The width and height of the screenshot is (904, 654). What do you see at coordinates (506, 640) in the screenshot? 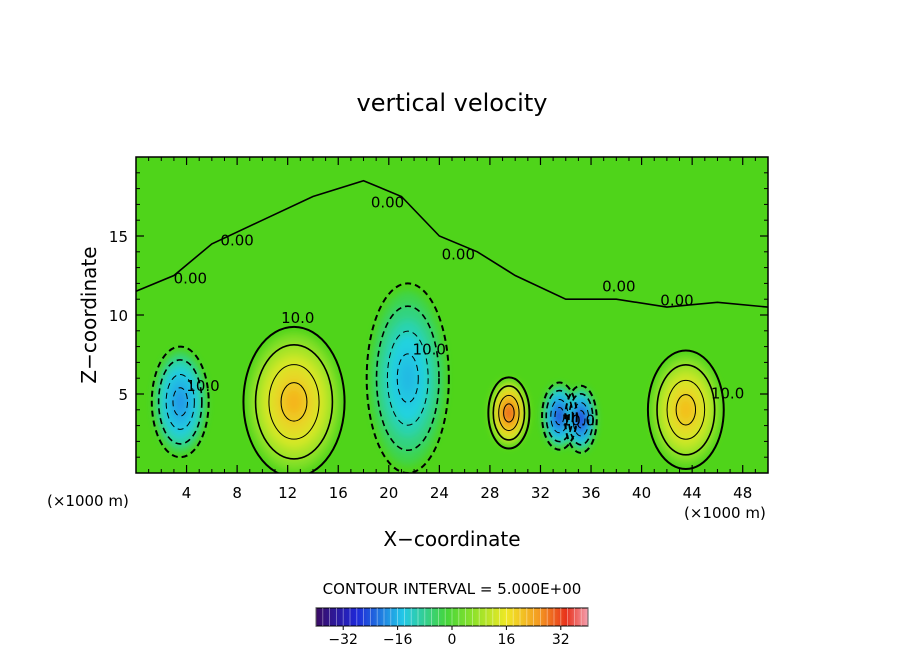
I see `colorbar-tick-label: 16` at bounding box center [506, 640].